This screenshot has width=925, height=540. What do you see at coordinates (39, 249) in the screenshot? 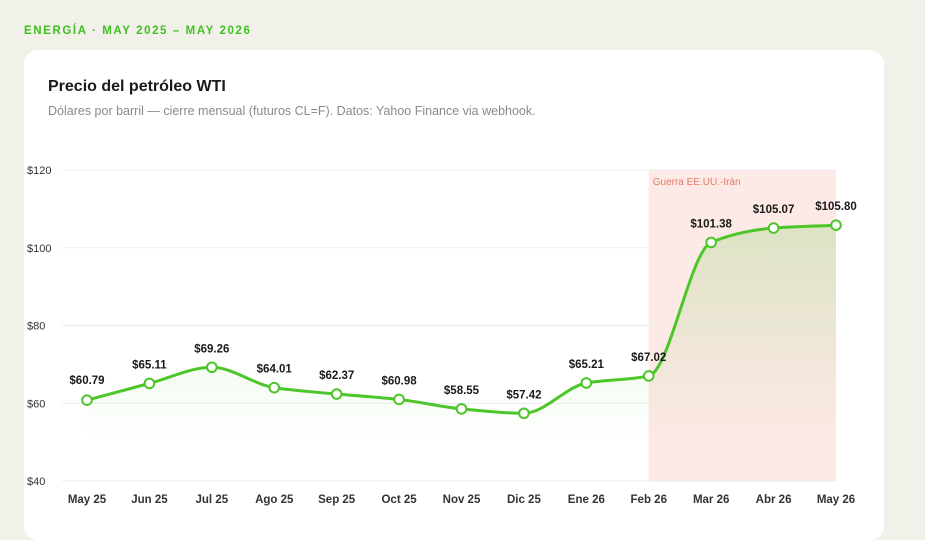
I see `y-tick-label: $100` at bounding box center [39, 249].